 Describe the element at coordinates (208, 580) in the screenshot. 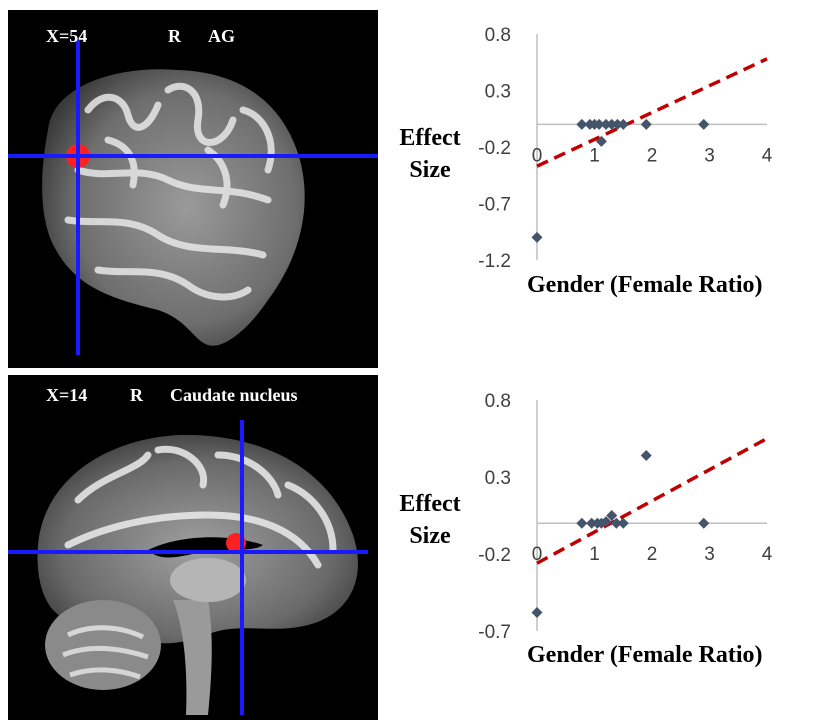

I see `thalamus` at that location.